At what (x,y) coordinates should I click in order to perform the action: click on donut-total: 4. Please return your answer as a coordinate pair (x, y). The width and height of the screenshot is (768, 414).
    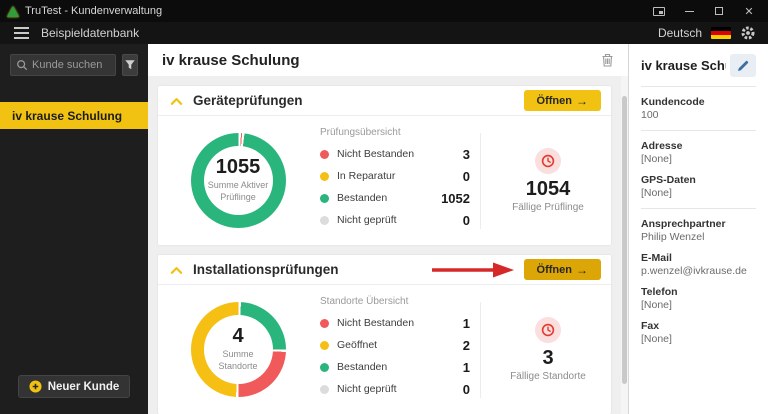
    Looking at the image, I should click on (238, 336).